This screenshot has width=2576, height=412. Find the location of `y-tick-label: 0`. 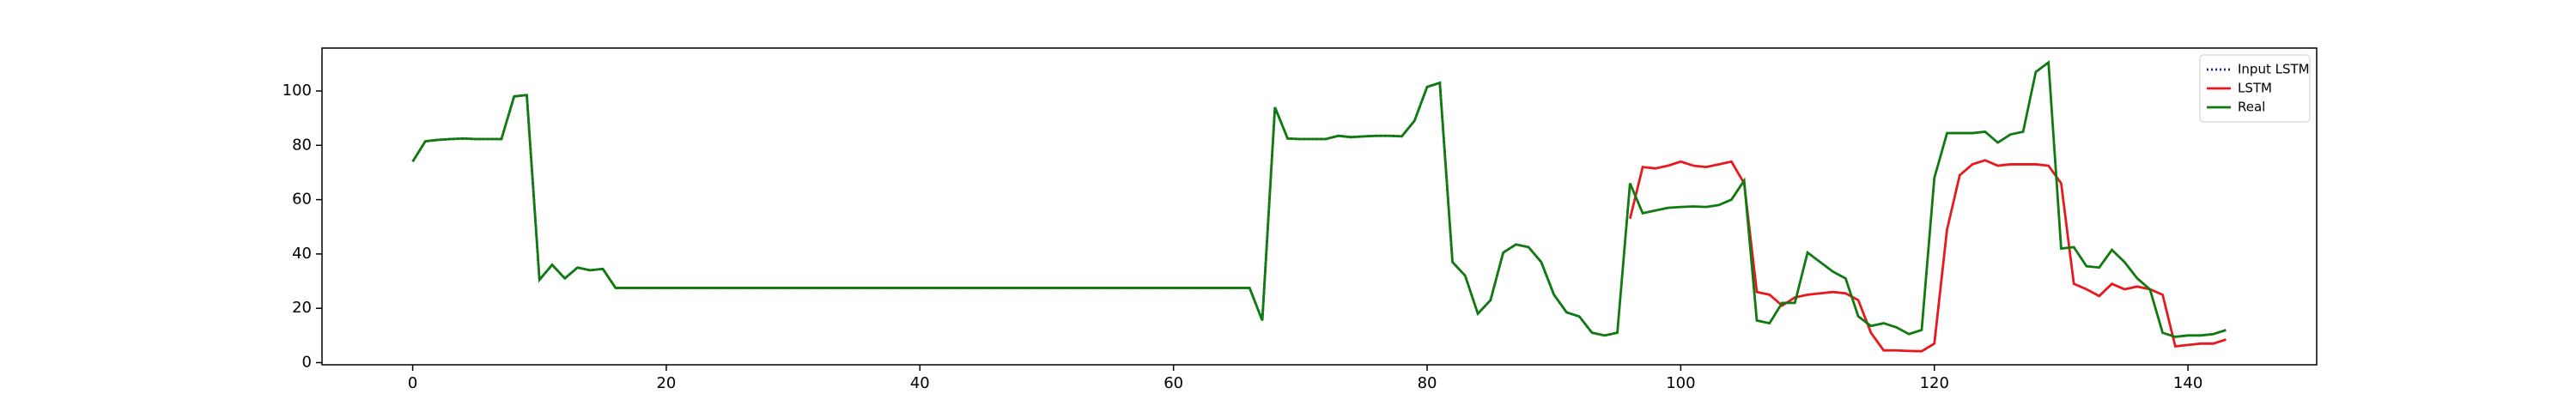

y-tick-label: 0 is located at coordinates (307, 362).